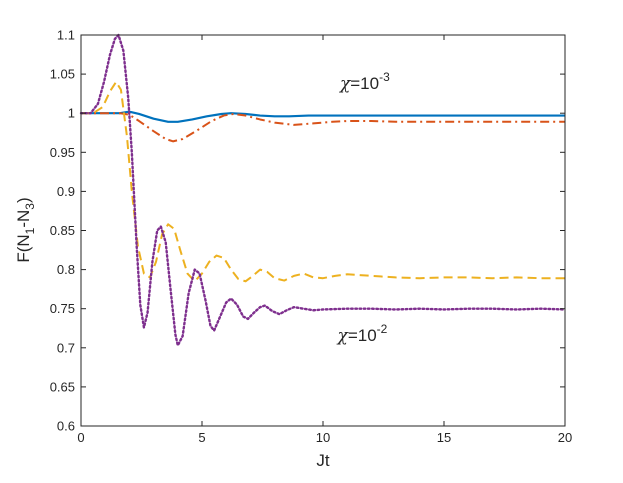 This screenshot has height=483, width=623. I want to click on x-tick-labels: 0 5 10 15 20, so click(324, 437).